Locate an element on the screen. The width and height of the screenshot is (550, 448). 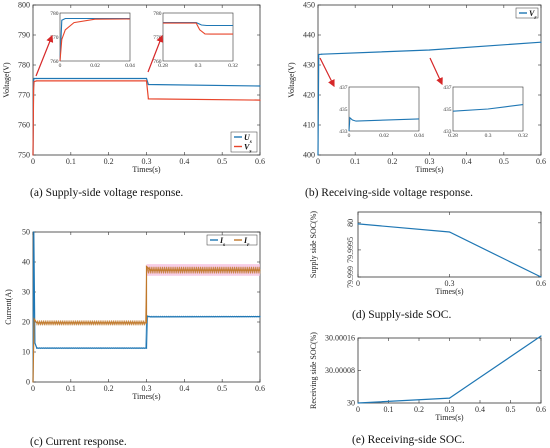
y-tick-label: 420 is located at coordinates (309, 95).